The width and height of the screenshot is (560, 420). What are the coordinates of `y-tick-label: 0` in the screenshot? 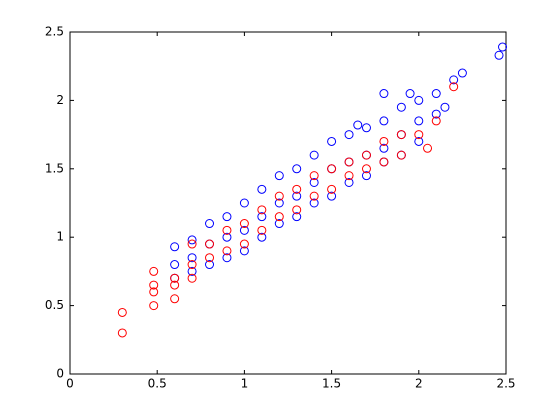 It's located at (60, 374).